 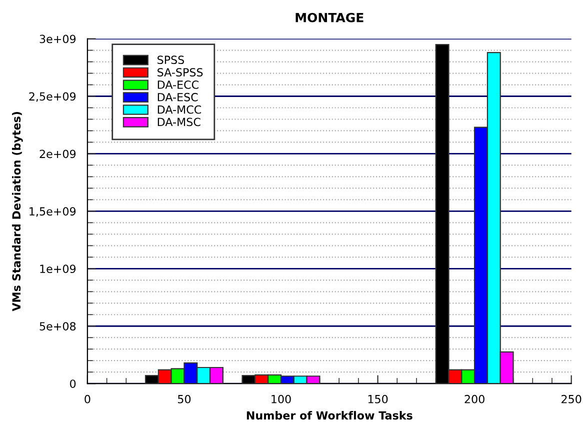 What do you see at coordinates (58, 39) in the screenshot?
I see `y-tick-label: 3e+09` at bounding box center [58, 39].